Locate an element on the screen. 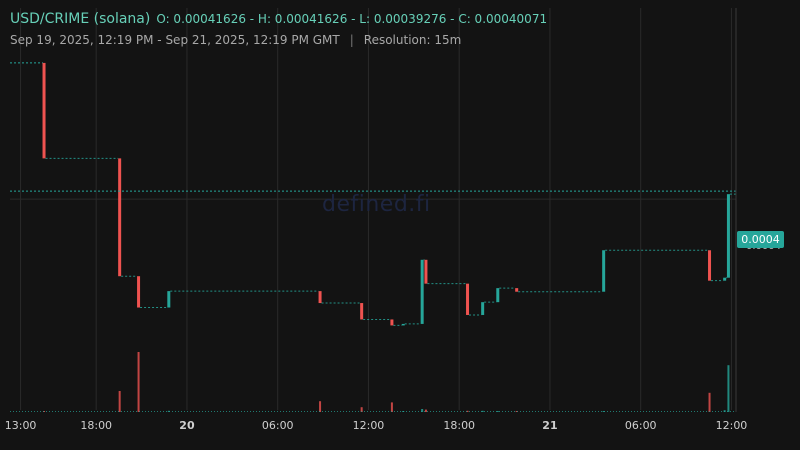  resolution-label: Resolution: 15m is located at coordinates (412, 40).